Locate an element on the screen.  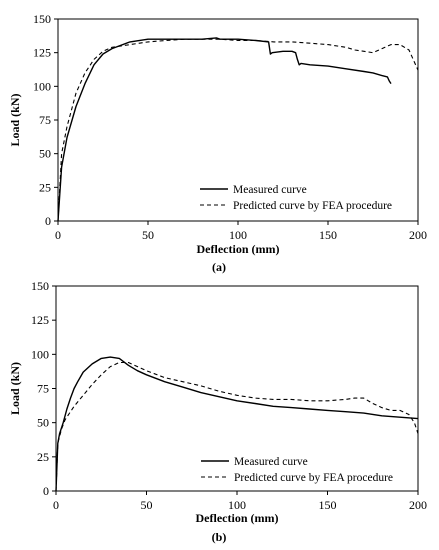
panel-caption: (b) is located at coordinates (219, 537).